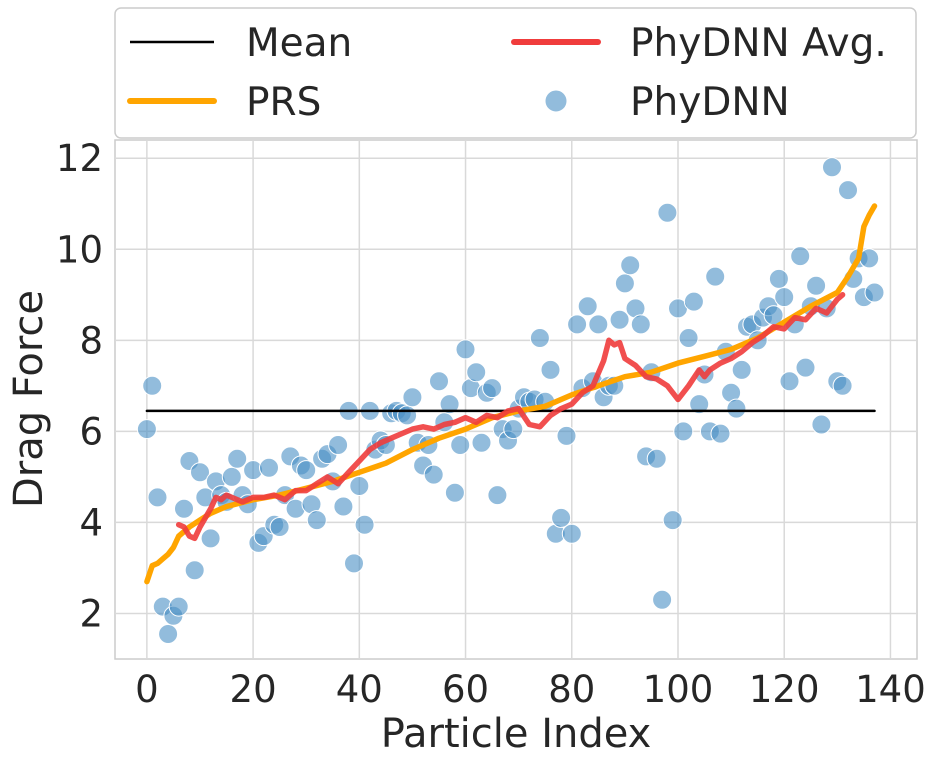  I want to click on y-tick-label: 2, so click(91, 613).